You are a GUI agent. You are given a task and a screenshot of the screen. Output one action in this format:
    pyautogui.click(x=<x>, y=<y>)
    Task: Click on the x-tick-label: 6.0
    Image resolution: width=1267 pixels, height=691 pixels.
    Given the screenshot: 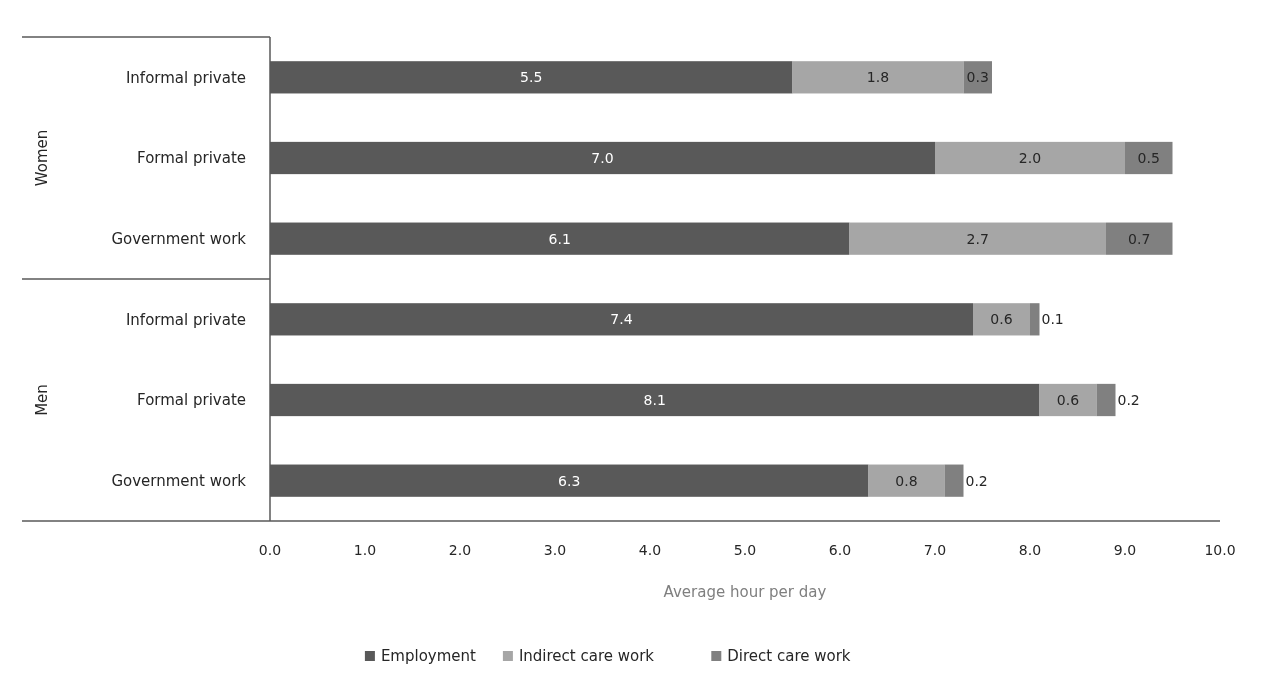 What is the action you would take?
    pyautogui.click(x=840, y=549)
    